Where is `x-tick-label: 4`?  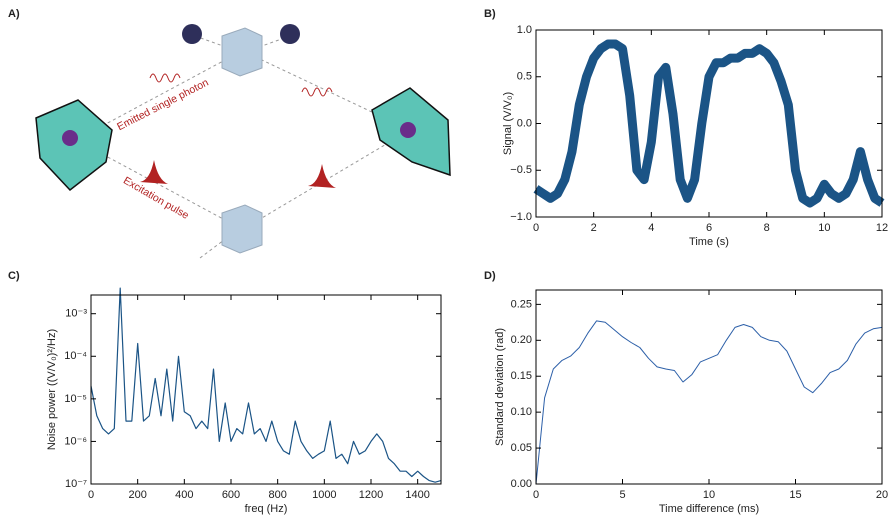
x-tick-label: 4 is located at coordinates (651, 228).